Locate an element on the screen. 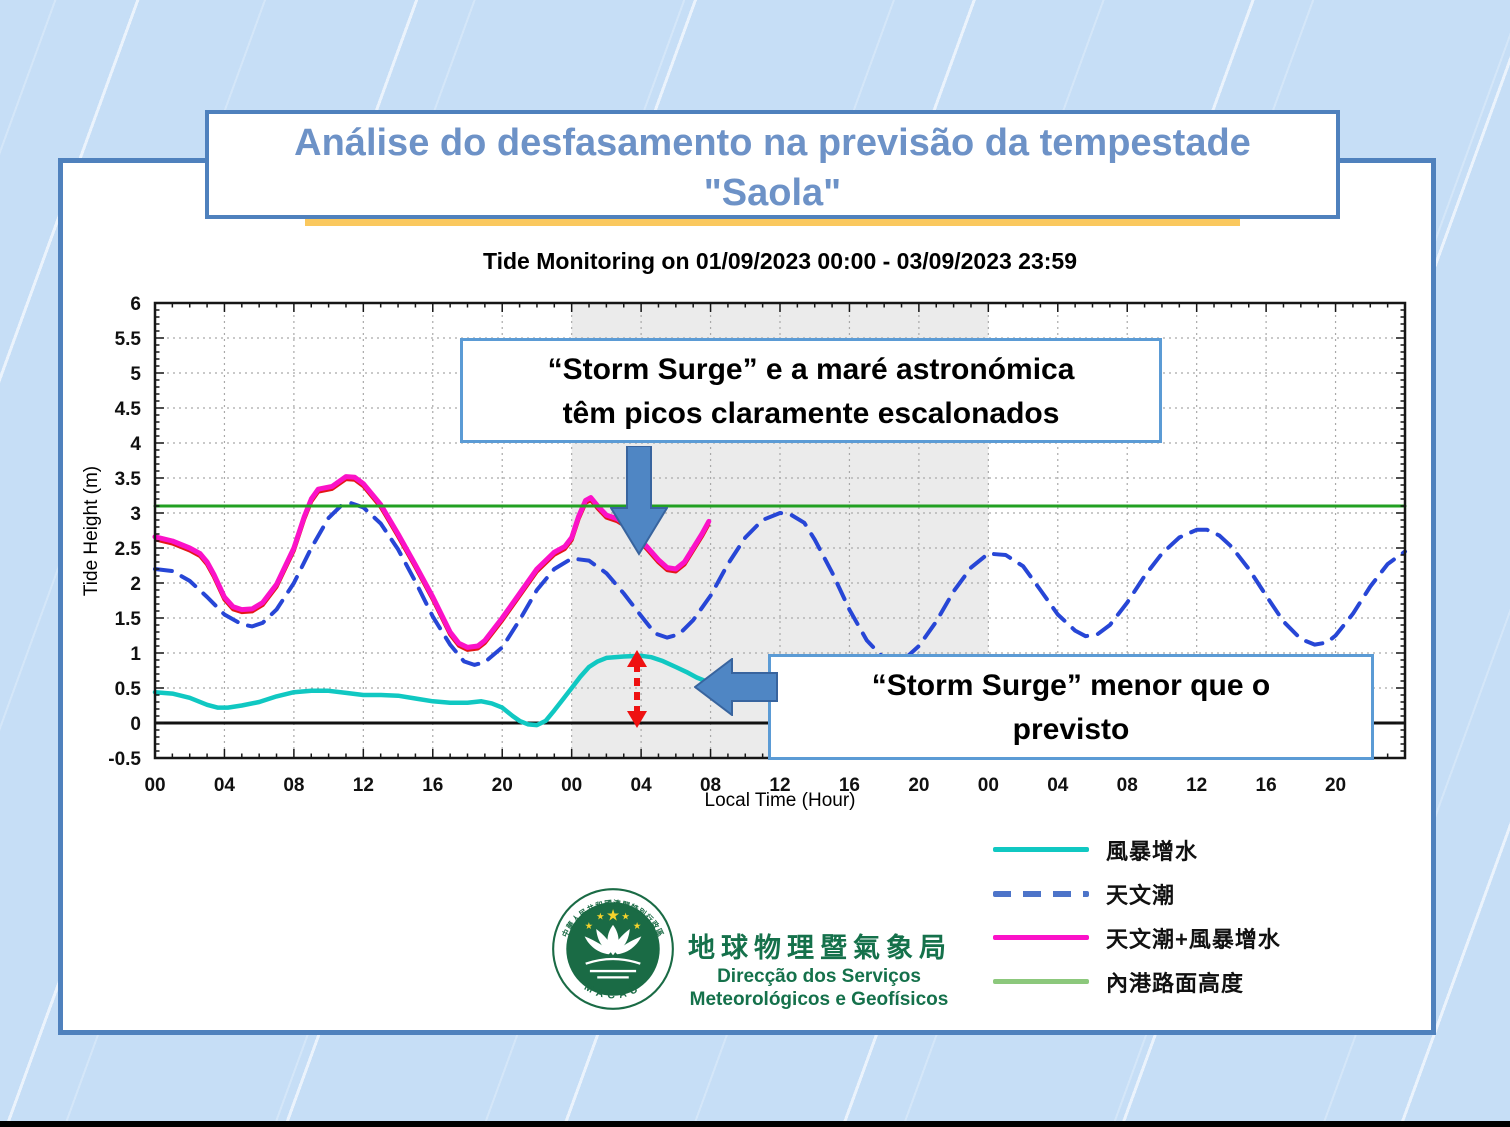 This screenshot has width=1510, height=1127. svg-text: 5 is located at coordinates (135, 374).